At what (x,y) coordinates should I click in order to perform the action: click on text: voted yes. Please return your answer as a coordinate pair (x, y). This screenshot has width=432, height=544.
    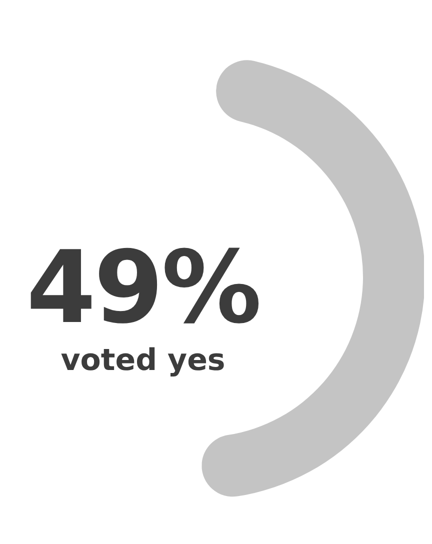
    Looking at the image, I should click on (143, 361).